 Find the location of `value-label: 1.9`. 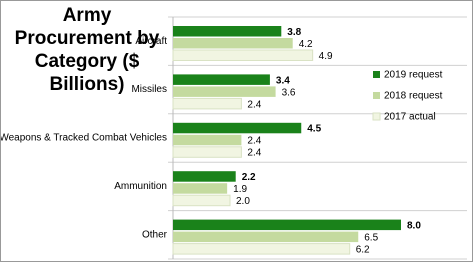

value-label: 1.9 is located at coordinates (240, 189).